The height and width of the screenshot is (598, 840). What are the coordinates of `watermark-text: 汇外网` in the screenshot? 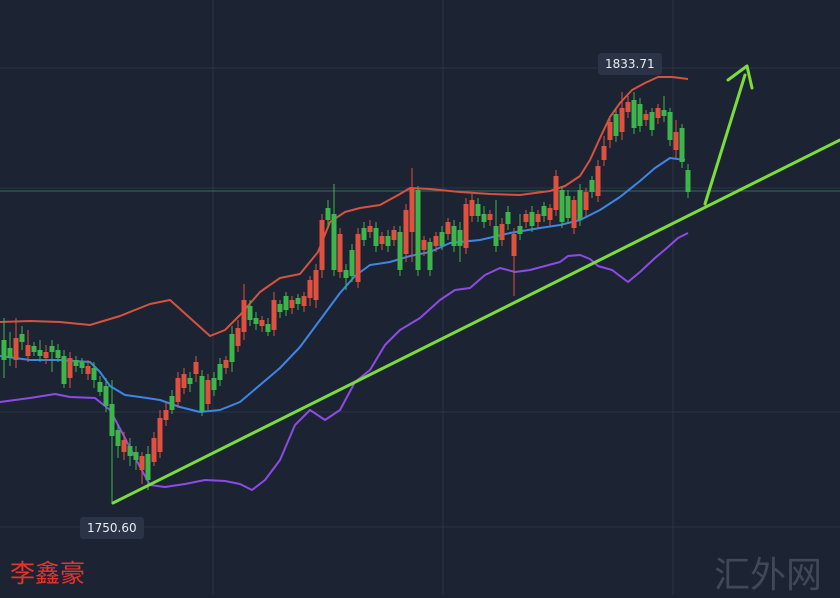 It's located at (768, 575).